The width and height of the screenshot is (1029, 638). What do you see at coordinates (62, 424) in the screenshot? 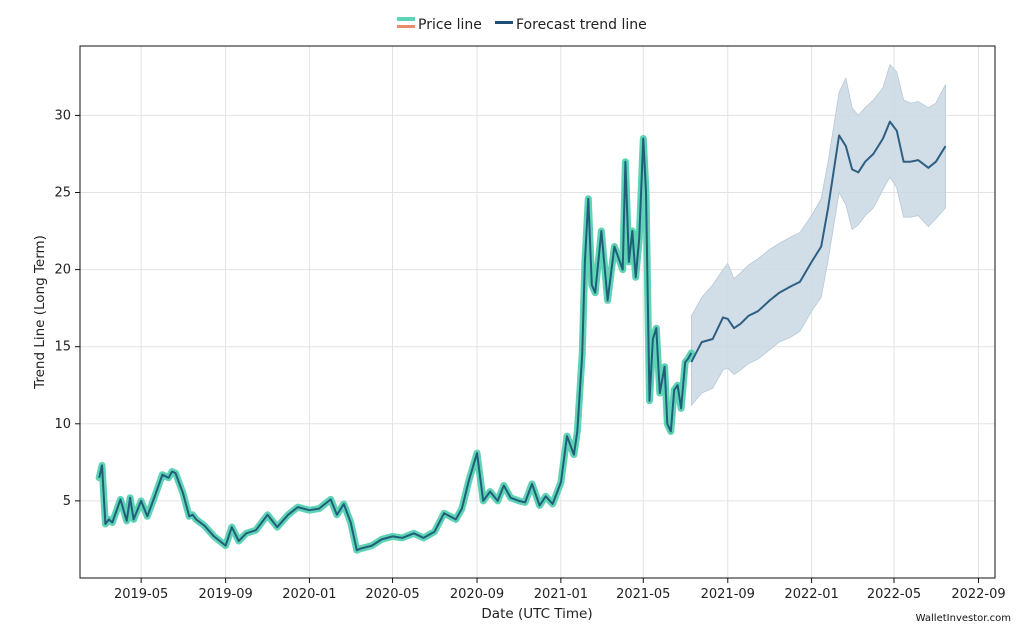
I see `y-tick-label: 10` at bounding box center [62, 424].